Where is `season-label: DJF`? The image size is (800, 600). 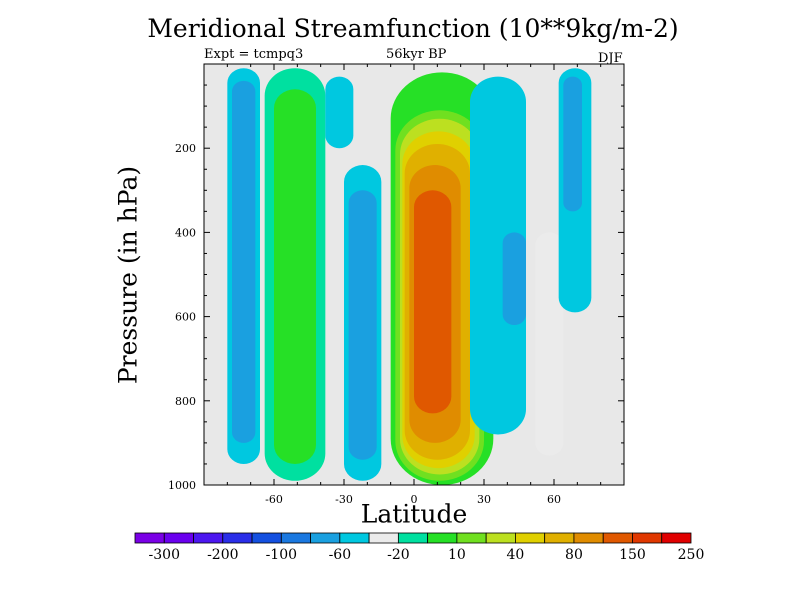
season-label: DJF is located at coordinates (610, 58).